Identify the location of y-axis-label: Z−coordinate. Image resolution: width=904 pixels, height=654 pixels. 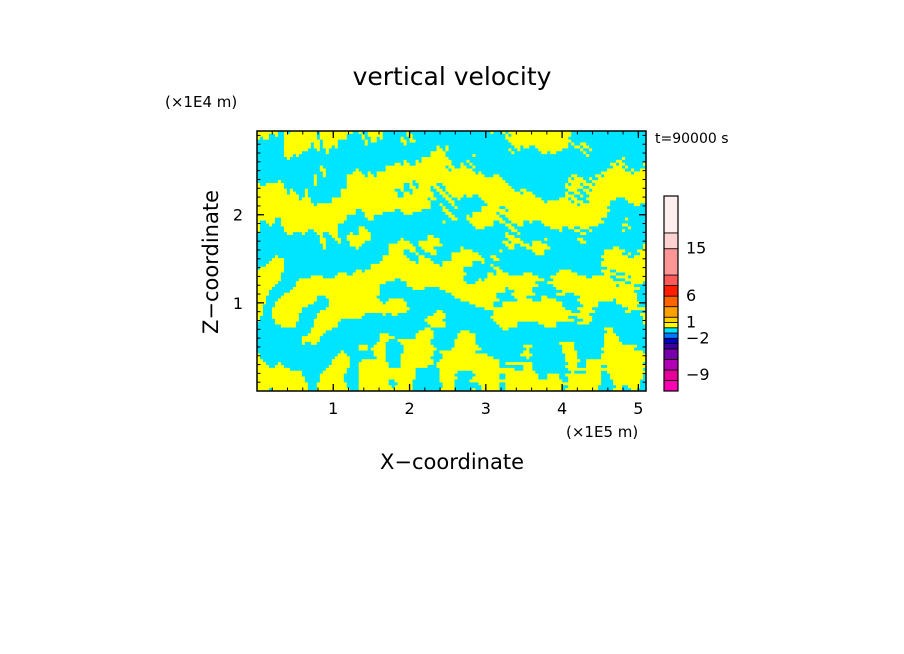
(211, 262).